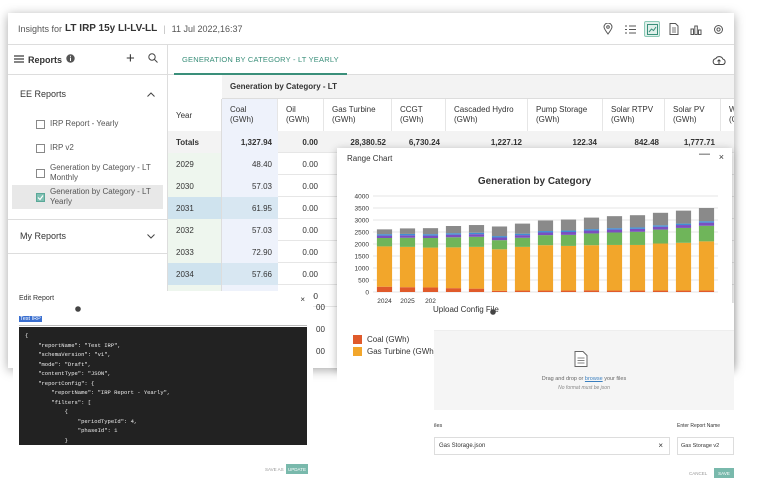 The height and width of the screenshot is (502, 767). I want to click on uploaded-file-row: Gas Storage.json ×, so click(552, 446).